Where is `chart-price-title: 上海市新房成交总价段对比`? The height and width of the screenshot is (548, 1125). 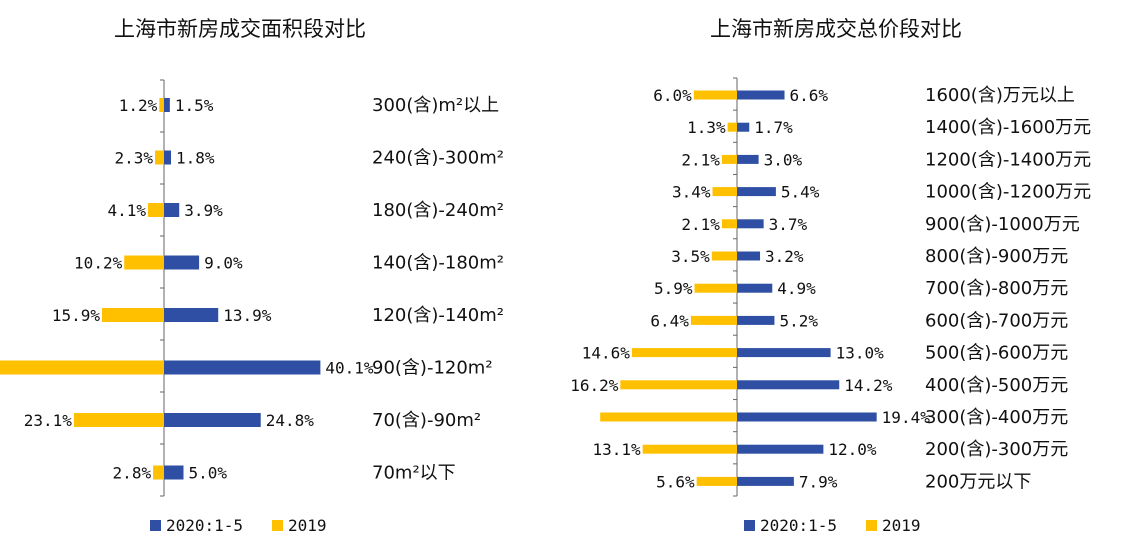 chart-price-title: 上海市新房成交总价段对比 is located at coordinates (836, 29).